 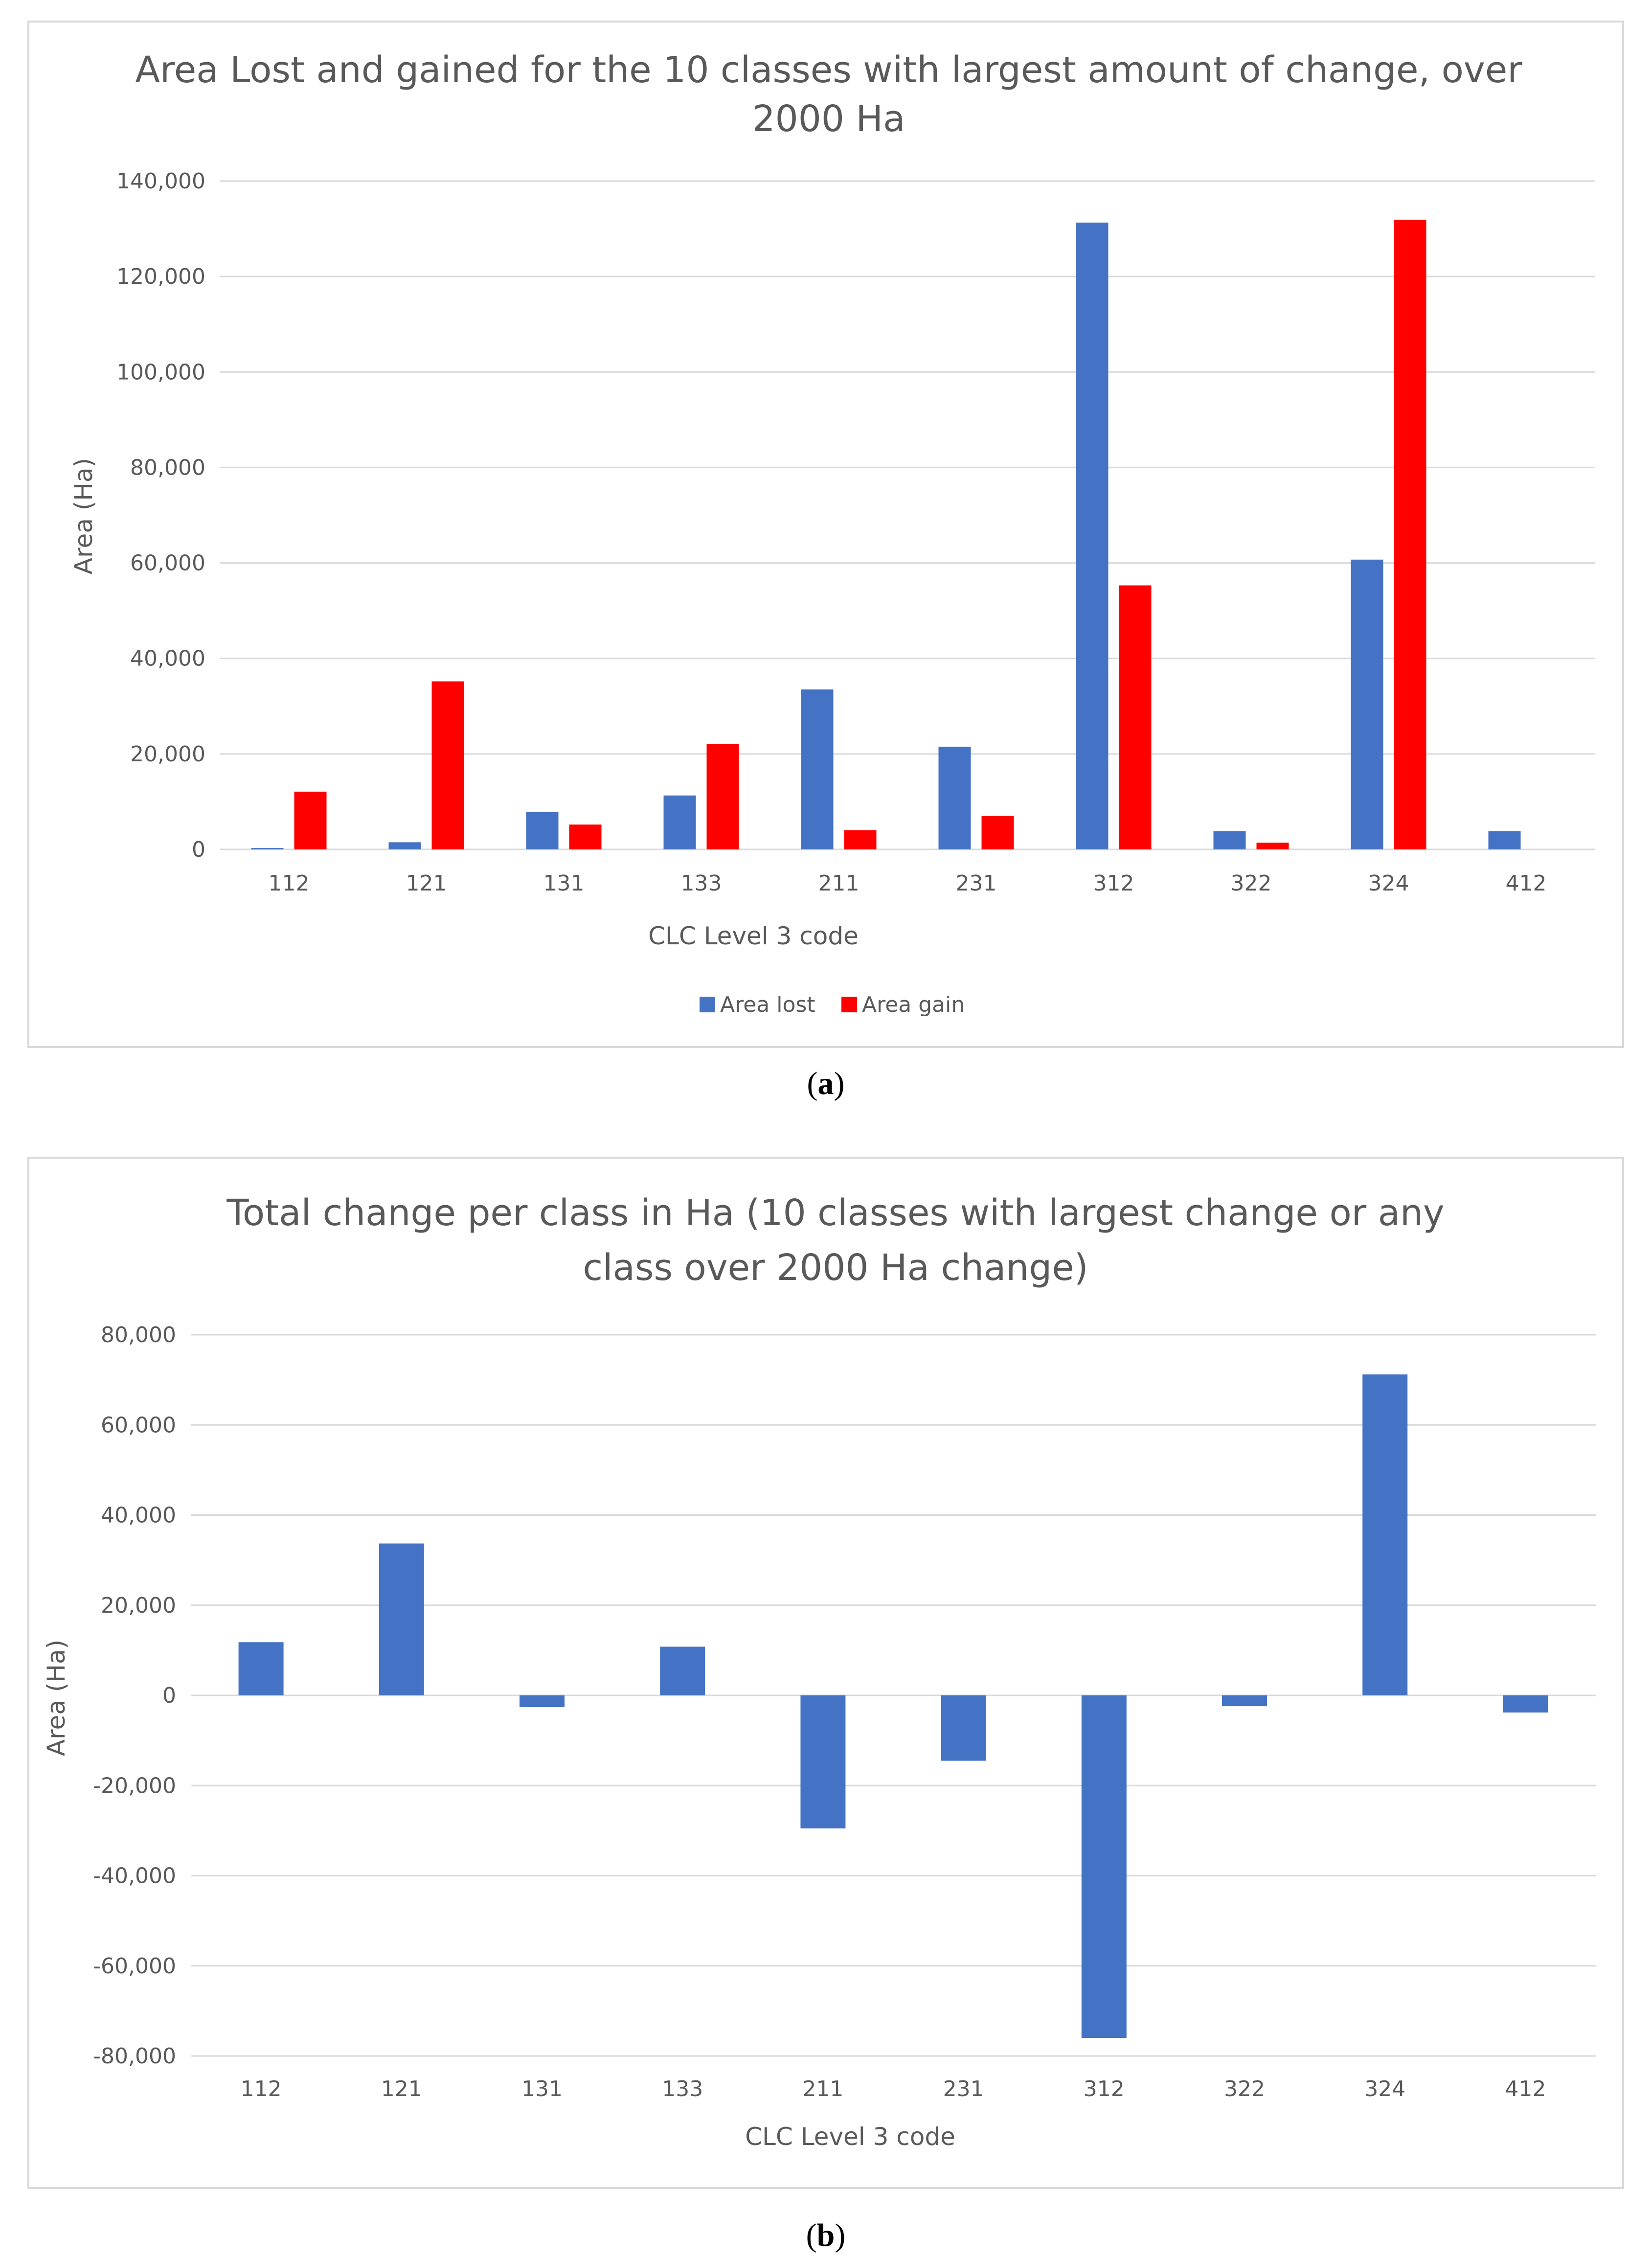 What do you see at coordinates (160, 276) in the screenshot?
I see `a-y-tick-label: 120,000` at bounding box center [160, 276].